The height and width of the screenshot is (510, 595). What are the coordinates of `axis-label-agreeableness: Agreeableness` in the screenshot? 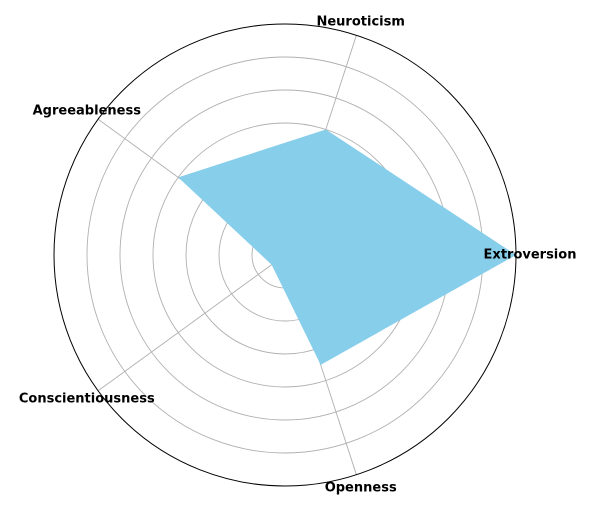 It's located at (87, 110).